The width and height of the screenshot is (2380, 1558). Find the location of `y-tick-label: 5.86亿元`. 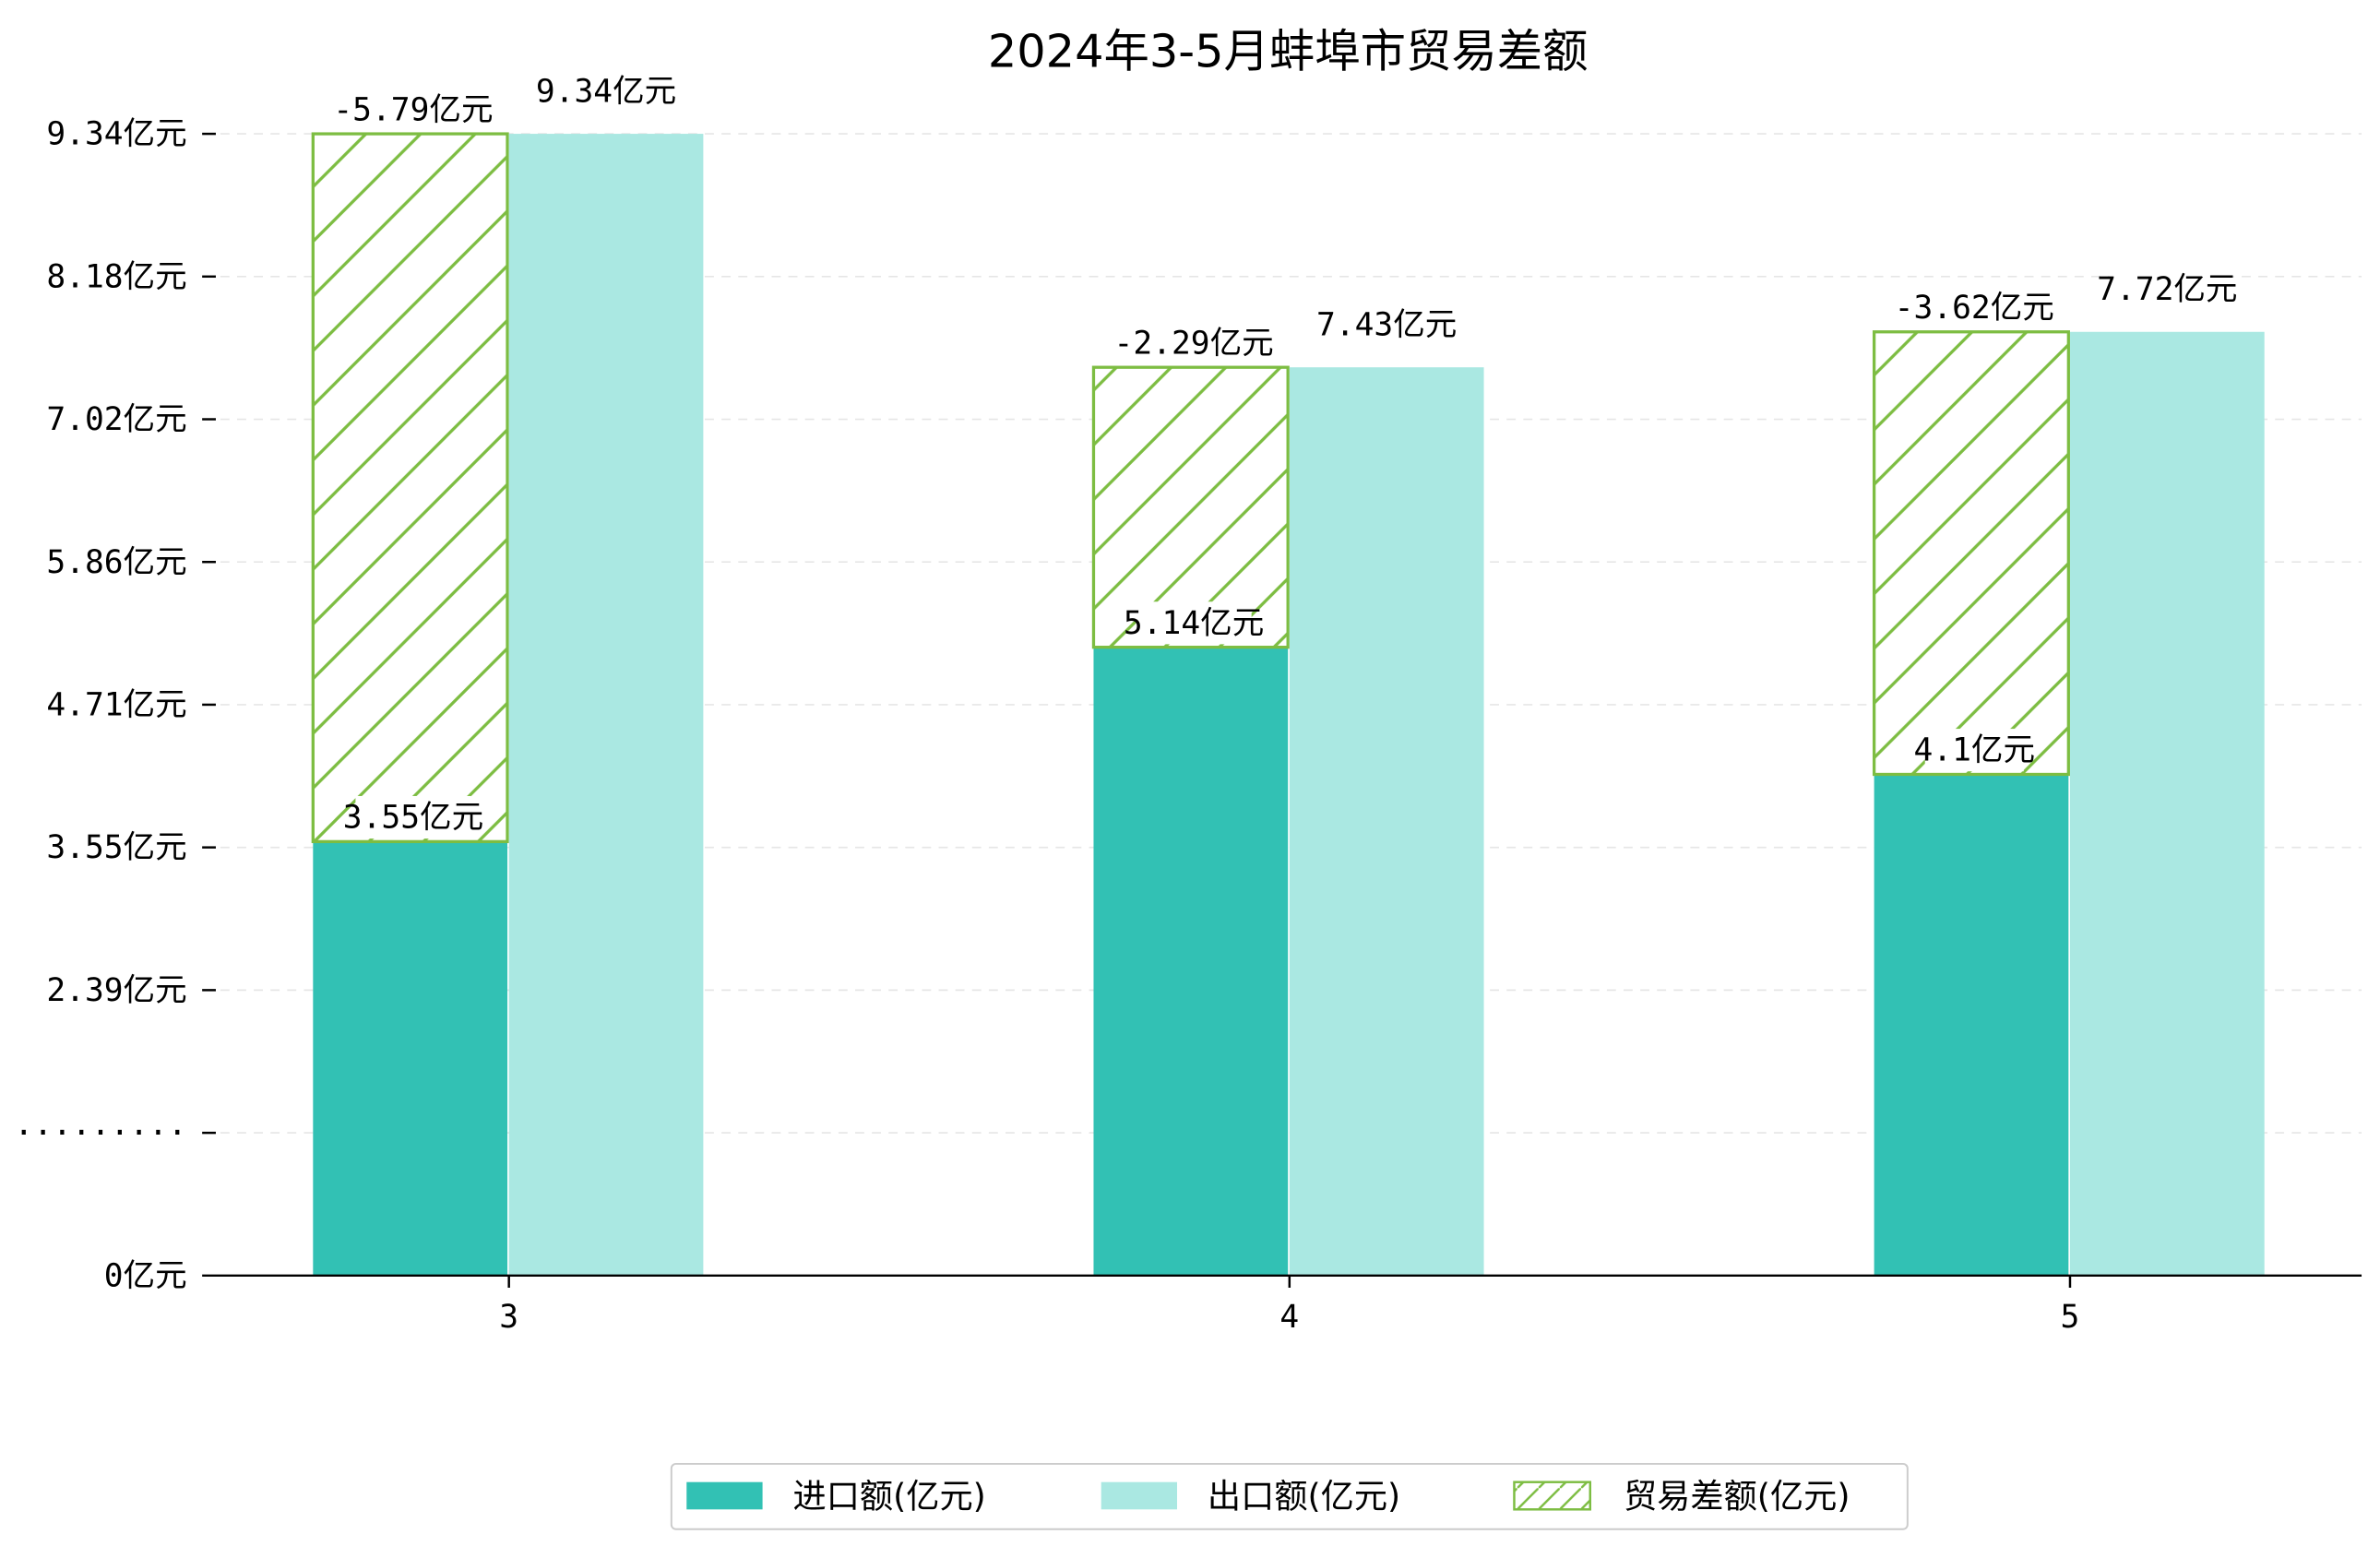

y-tick-label: 5.86亿元 is located at coordinates (116, 563).